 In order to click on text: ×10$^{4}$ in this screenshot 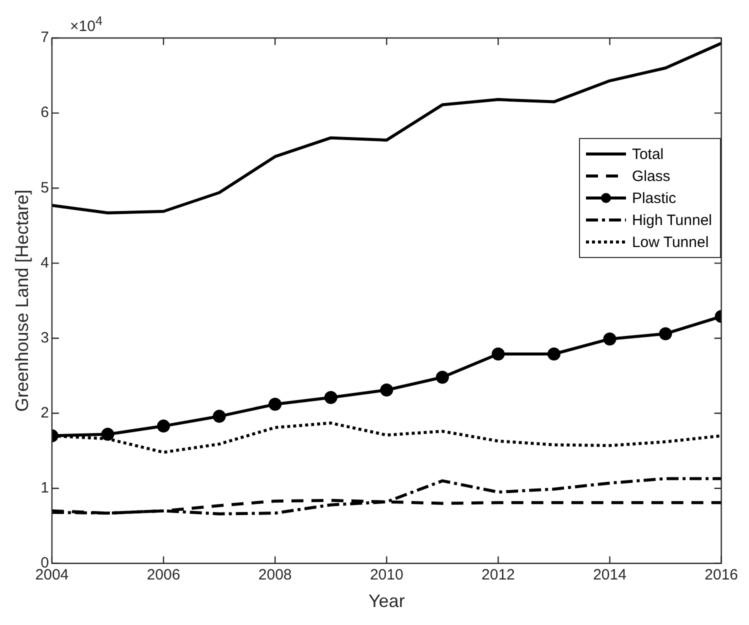, I will do `click(86, 24)`.